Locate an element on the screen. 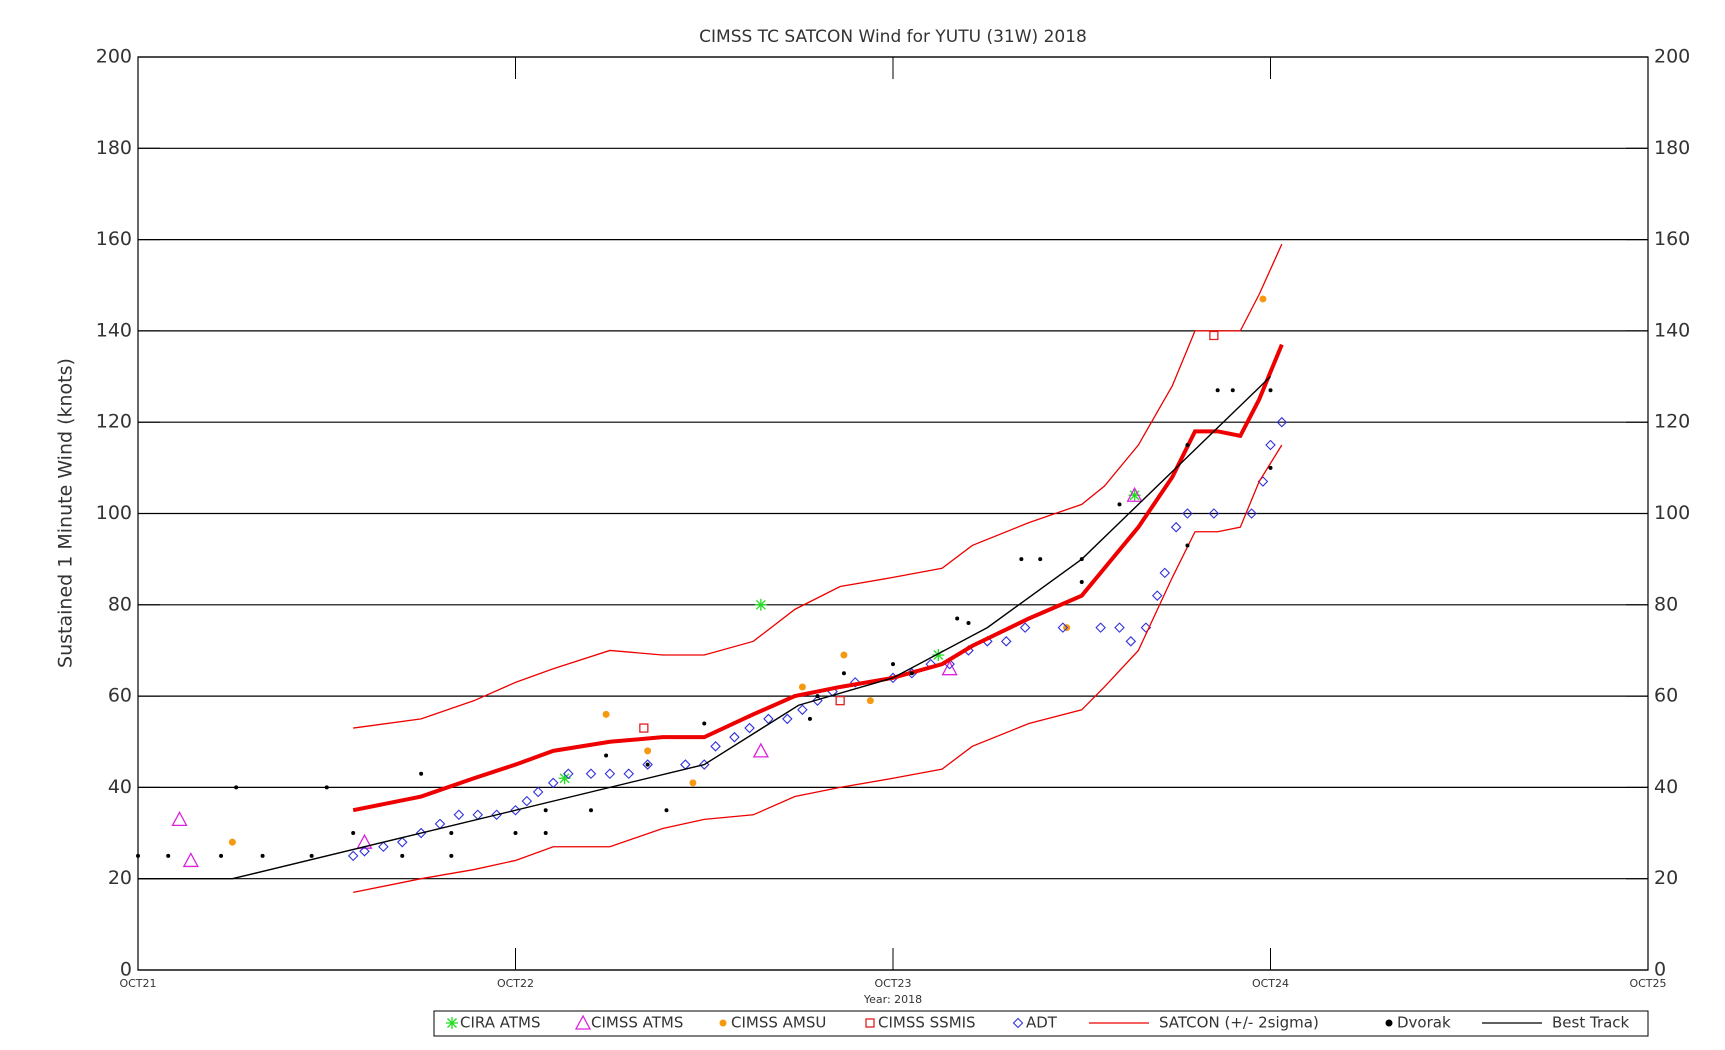  y2-tick-label: 200 is located at coordinates (1672, 57).